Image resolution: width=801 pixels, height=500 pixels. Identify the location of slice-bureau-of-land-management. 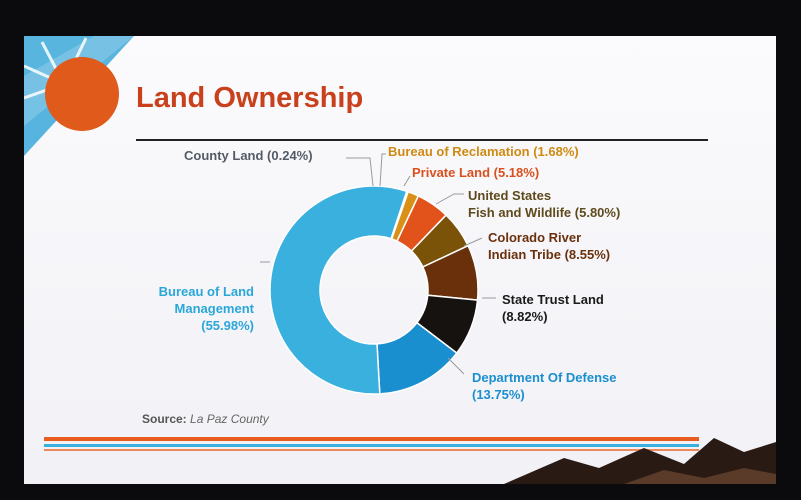
(338, 290).